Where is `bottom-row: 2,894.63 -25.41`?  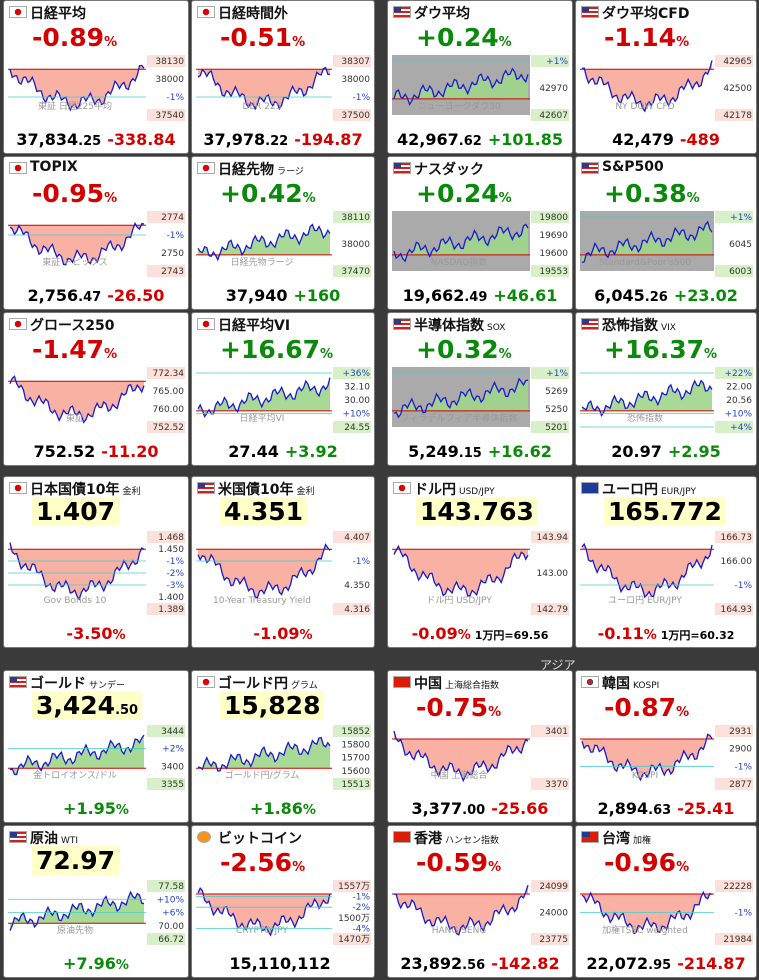
bottom-row: 2,894.63 -25.41 is located at coordinates (666, 808).